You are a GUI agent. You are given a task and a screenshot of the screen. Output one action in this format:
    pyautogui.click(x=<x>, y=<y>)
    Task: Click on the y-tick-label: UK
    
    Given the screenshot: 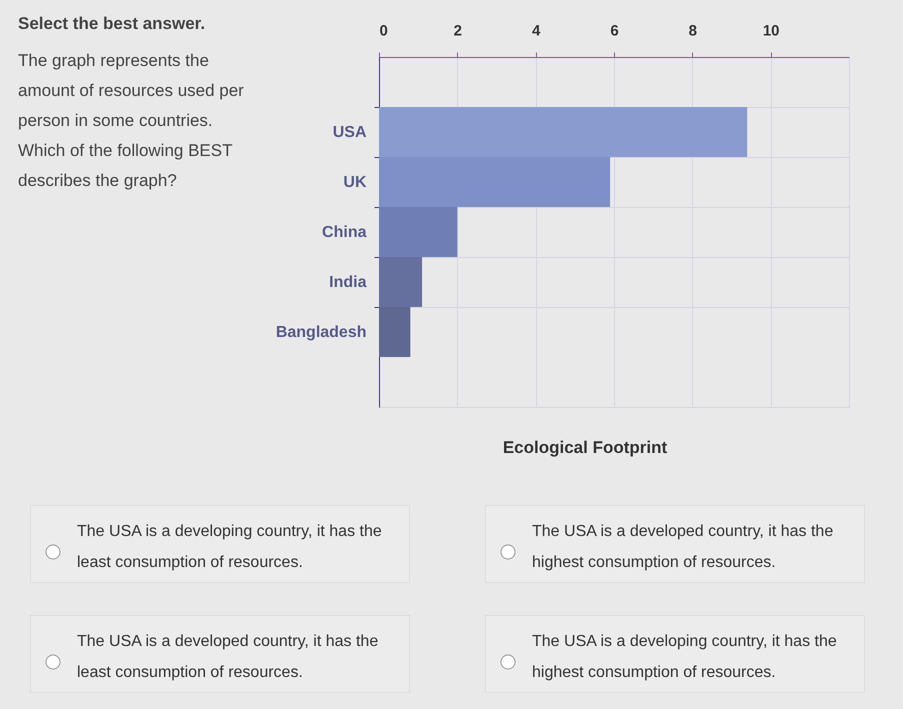 What is the action you would take?
    pyautogui.click(x=355, y=182)
    